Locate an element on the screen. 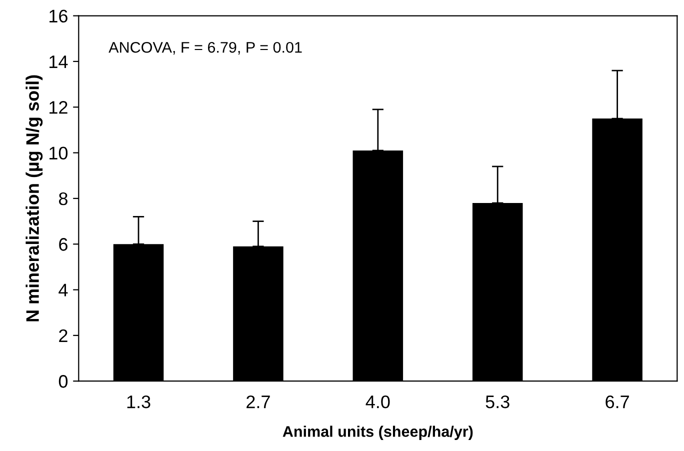 This screenshot has height=451, width=684. annotation: ANCOVA, F = 6.79, P = 0.01 is located at coordinates (205, 48).